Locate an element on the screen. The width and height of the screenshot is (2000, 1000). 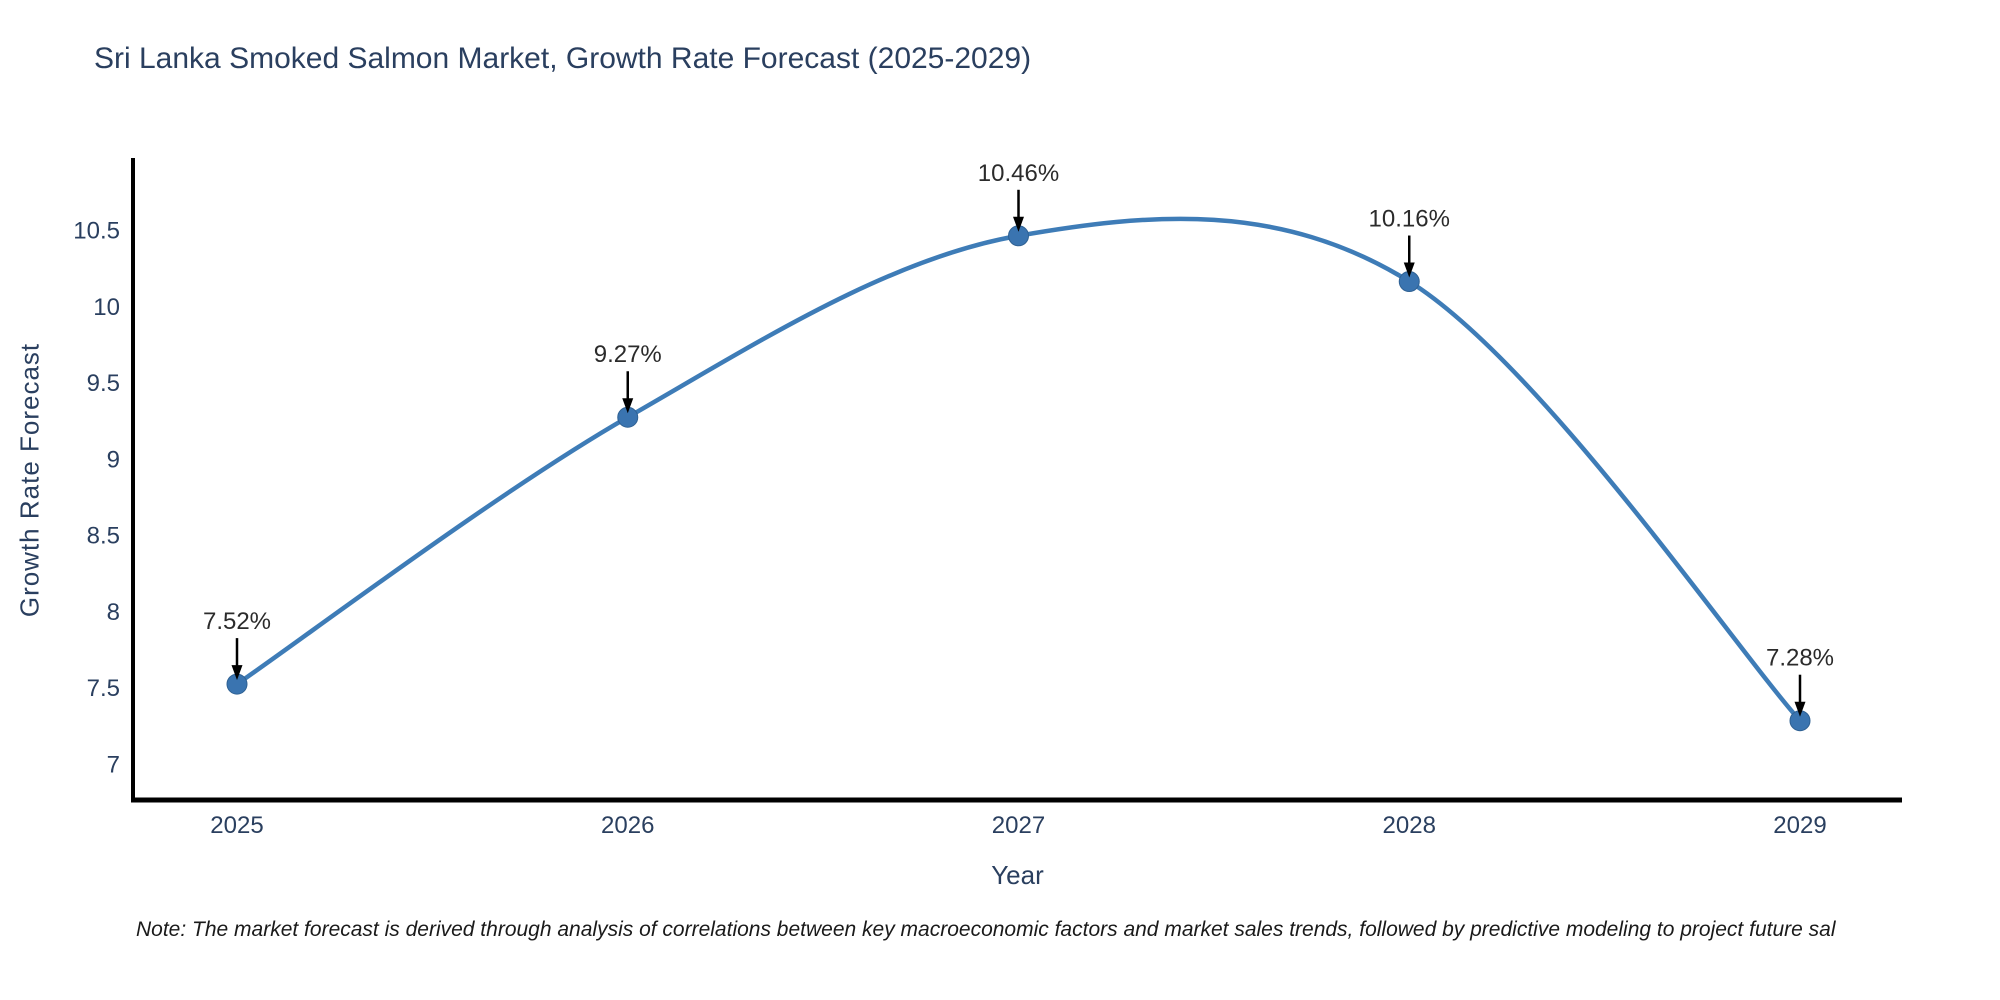
x-tick-label: 2029 is located at coordinates (1799, 825).